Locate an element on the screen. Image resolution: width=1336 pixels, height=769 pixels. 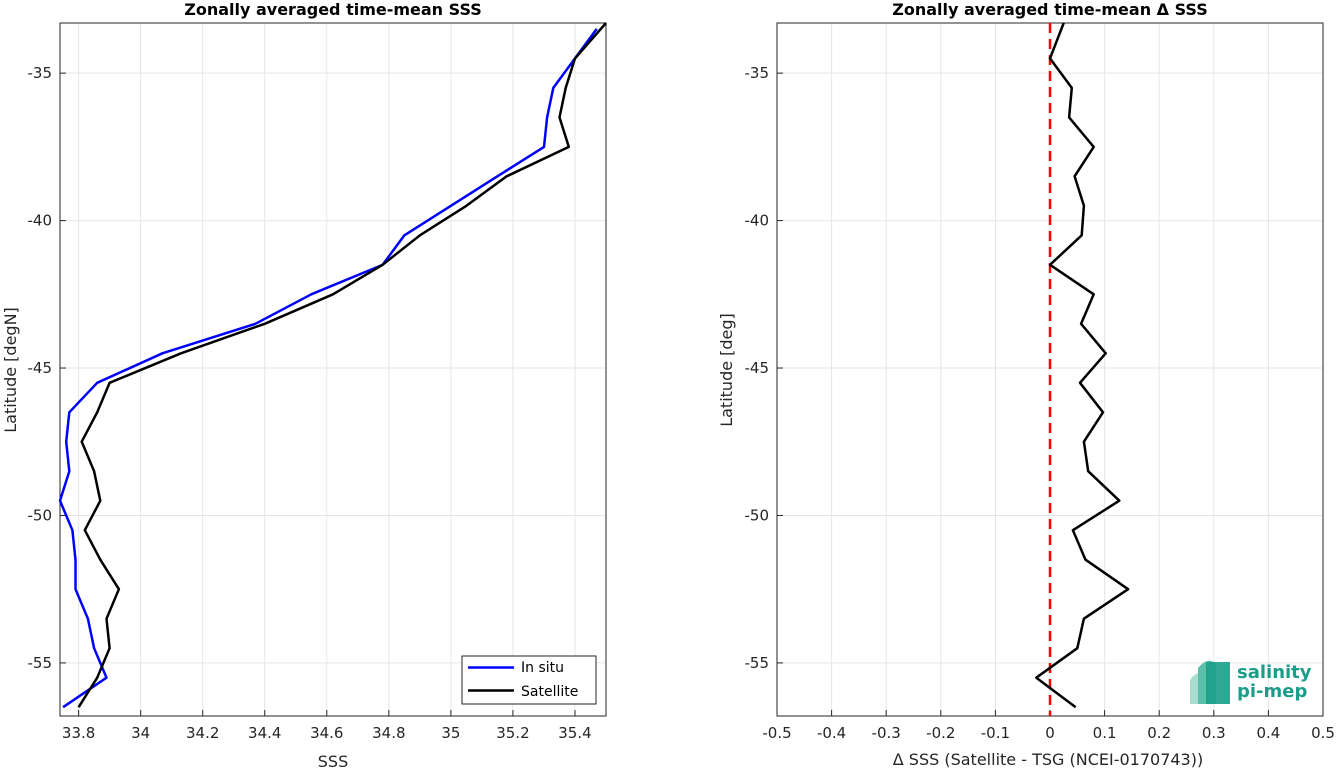
logo-line2: pi-mep is located at coordinates (1272, 691).